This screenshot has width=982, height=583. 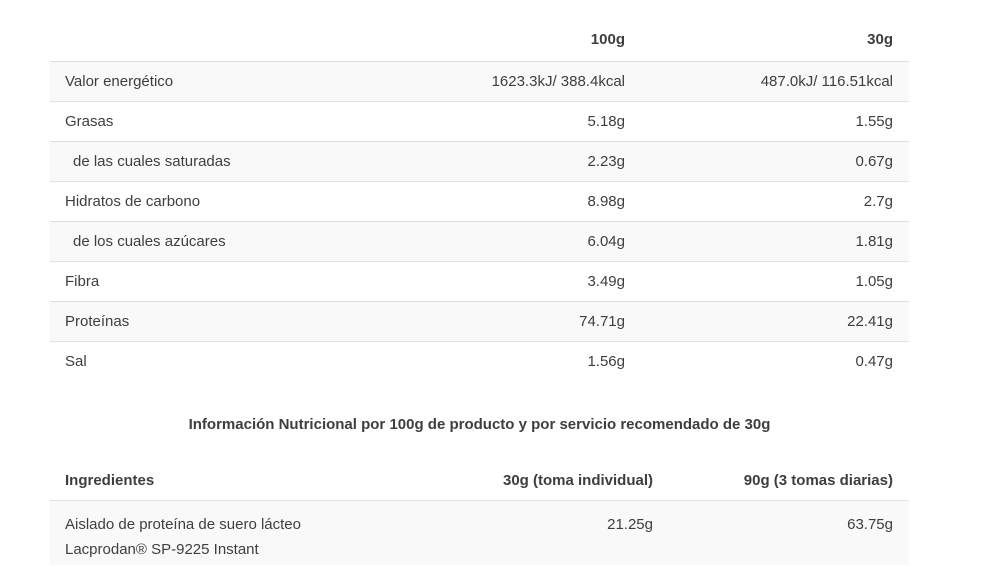 I want to click on table-row-saturated-fat: de las cuales saturadas 2.23g 0.67g, so click(x=479, y=161).